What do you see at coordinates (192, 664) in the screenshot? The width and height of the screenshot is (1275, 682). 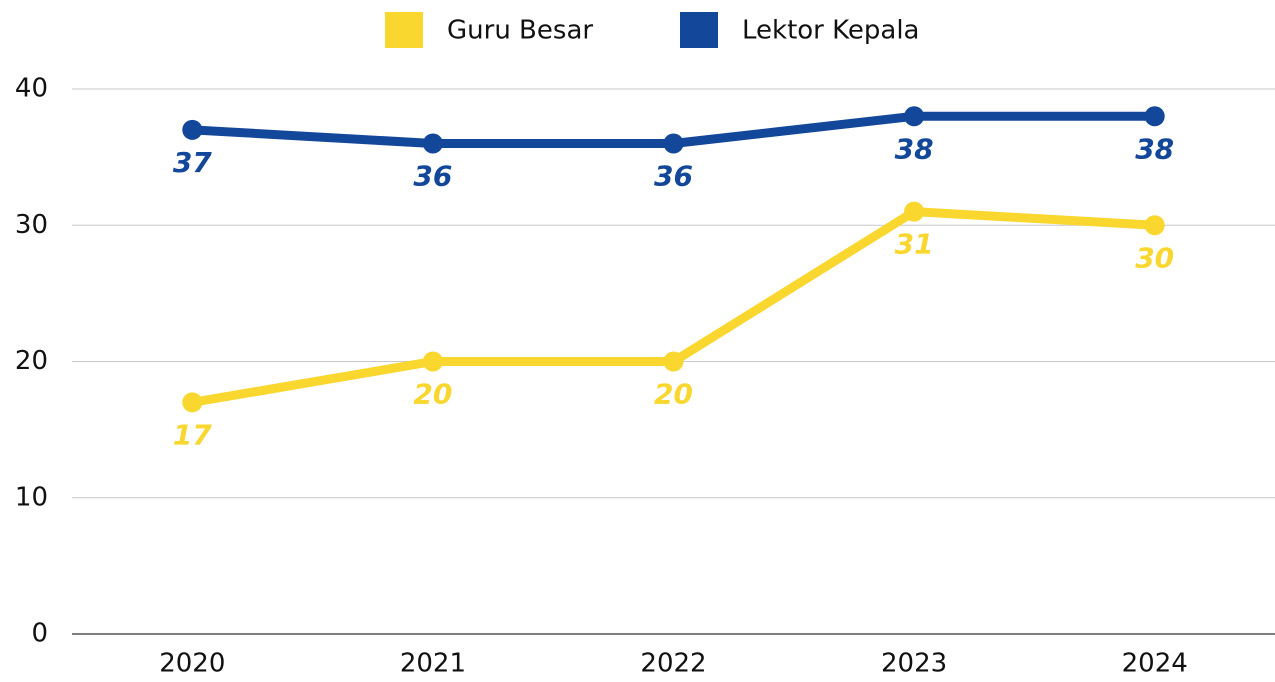 I see `x-tick-label: 2020` at bounding box center [192, 664].